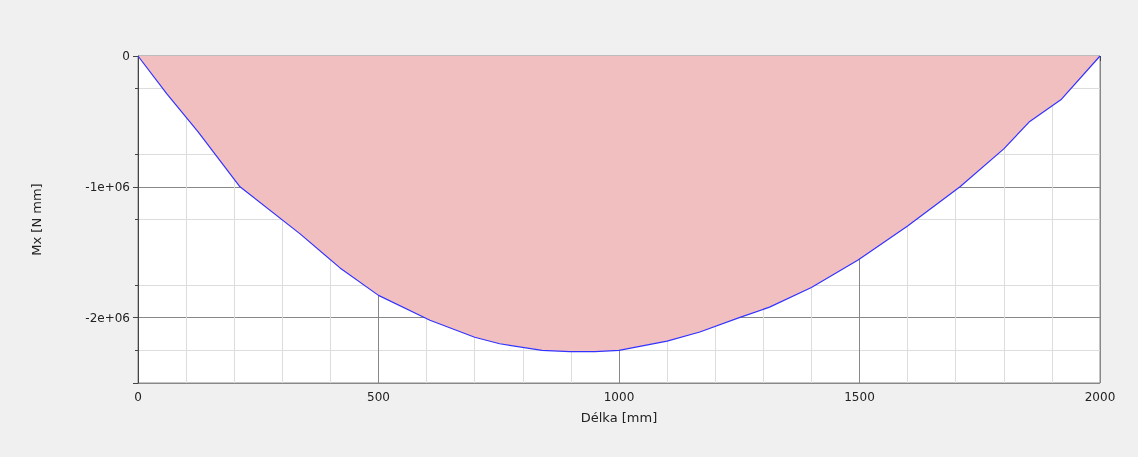 This screenshot has height=457, width=1138. I want to click on y-tick-label: -2e+06, so click(107, 317).